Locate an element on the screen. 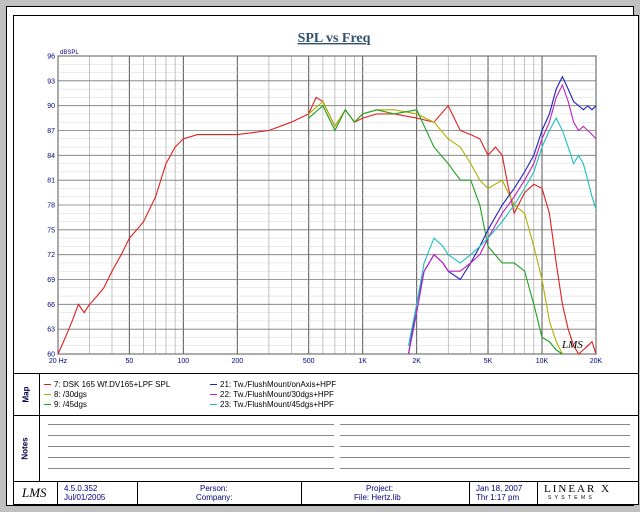  y-tick-label: 78 is located at coordinates (51, 206).